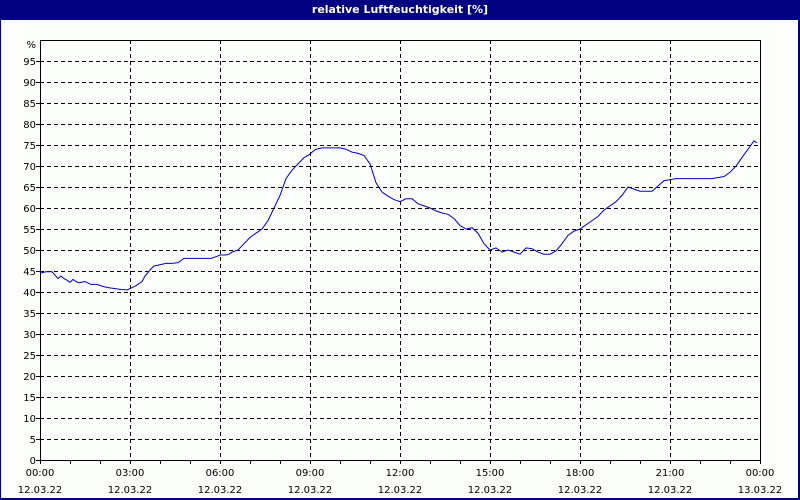  Describe the element at coordinates (29, 209) in the screenshot. I see `y-tick-label: 60` at that location.